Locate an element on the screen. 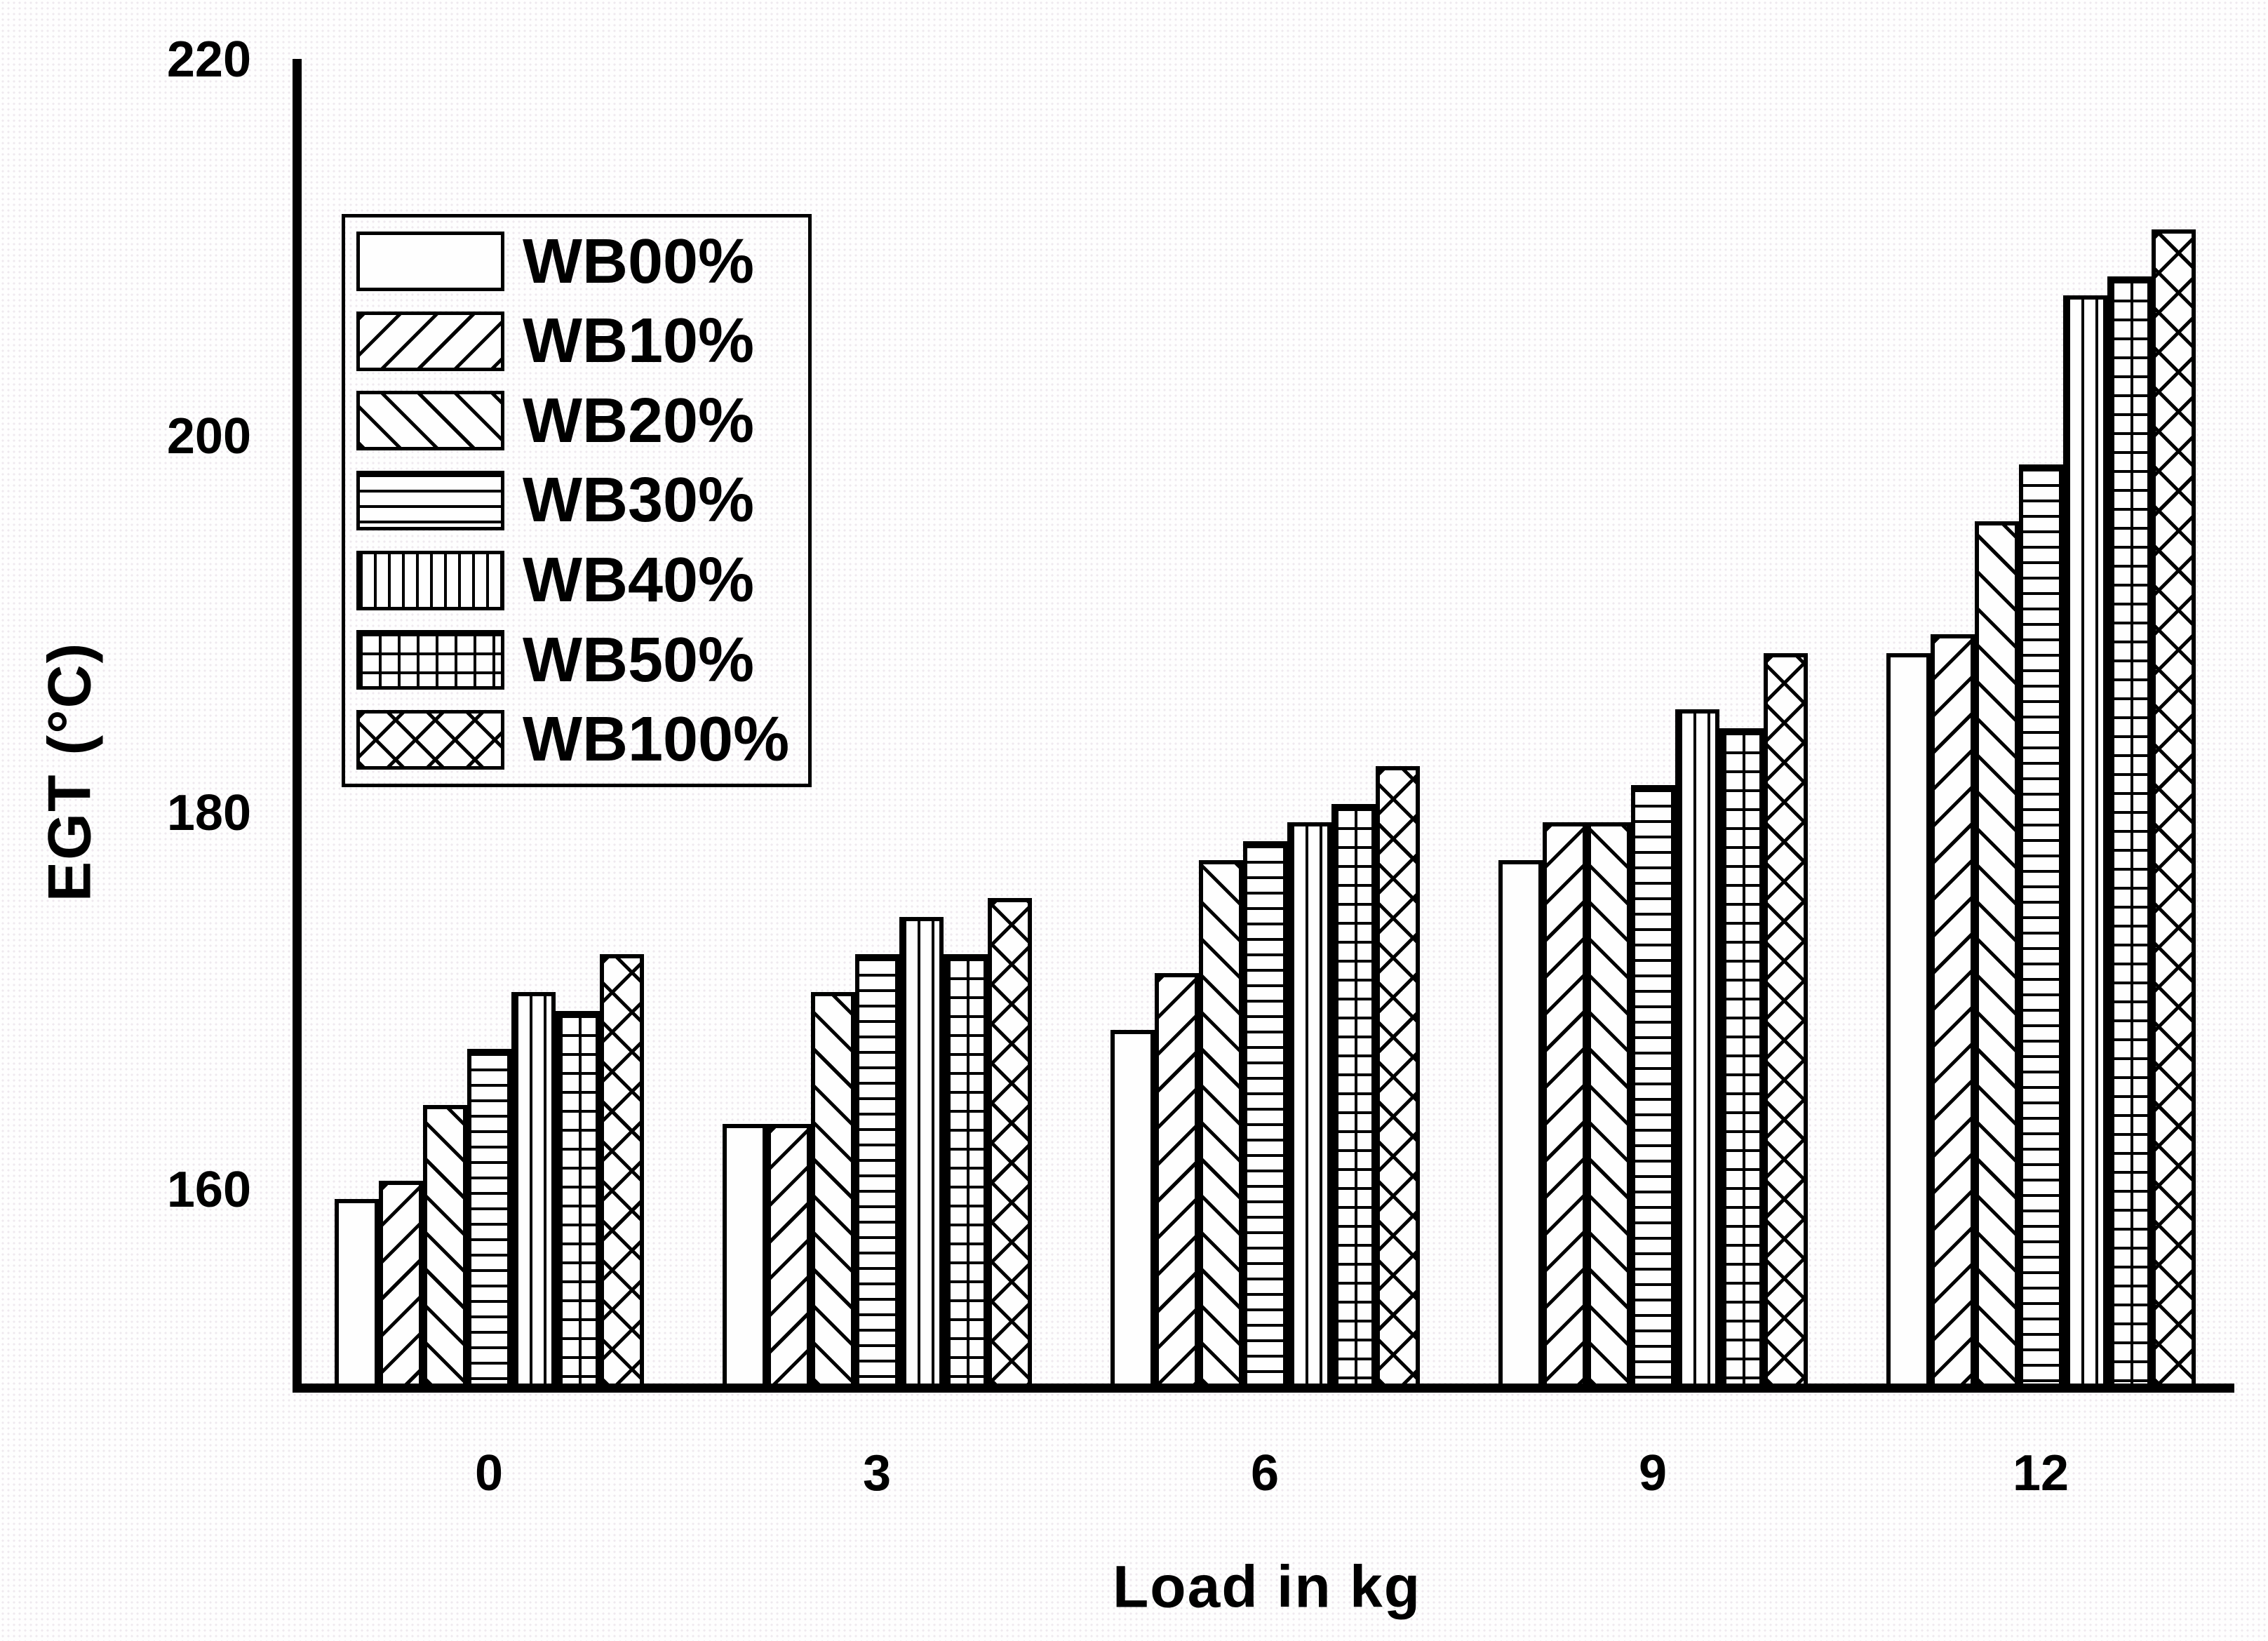 This screenshot has height=1641, width=2268. legend-item-wb30: WB30% is located at coordinates (582, 500).